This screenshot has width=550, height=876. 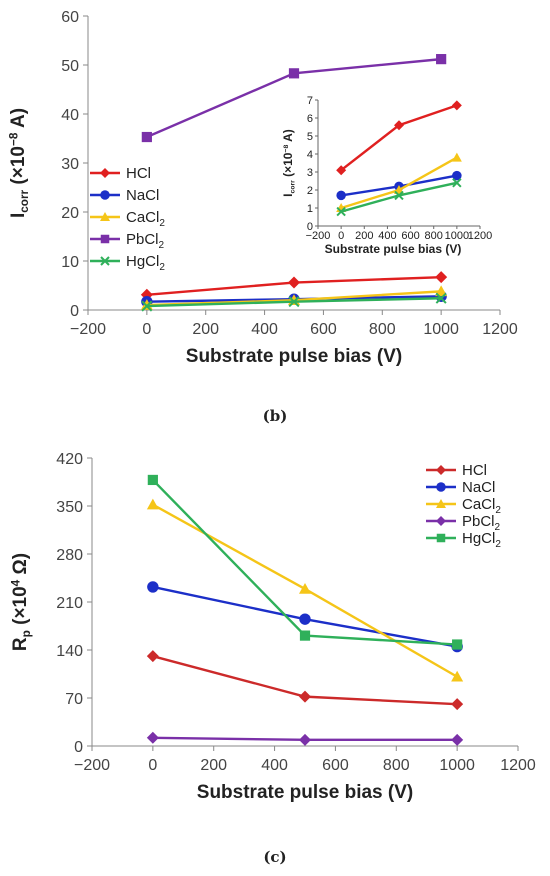 What do you see at coordinates (13, 139) in the screenshot?
I see `y-label-superscript: −8` at bounding box center [13, 139].